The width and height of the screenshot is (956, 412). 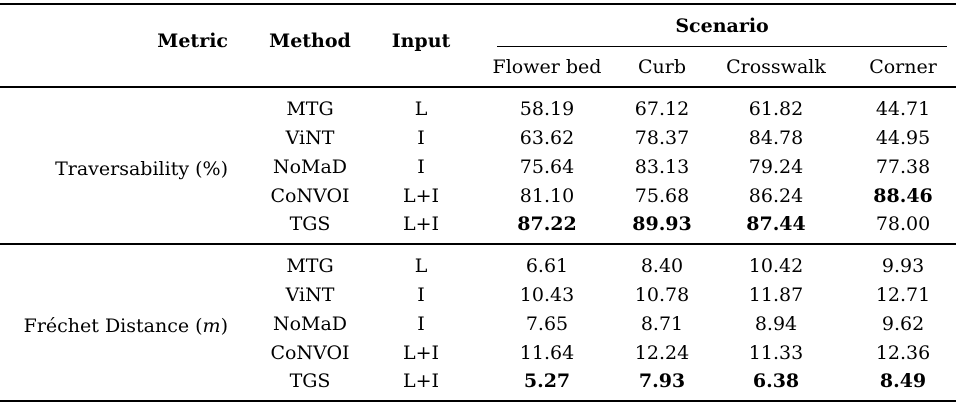 What do you see at coordinates (478, 352) in the screenshot?
I see `table-row: CoNVOI L+I 11.64 12.24 11.33 12.36` at bounding box center [478, 352].